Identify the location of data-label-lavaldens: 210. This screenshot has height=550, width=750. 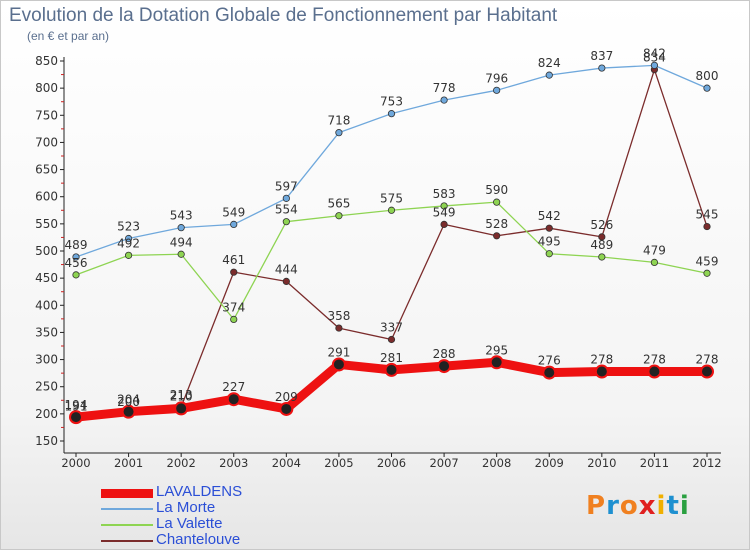
(181, 396).